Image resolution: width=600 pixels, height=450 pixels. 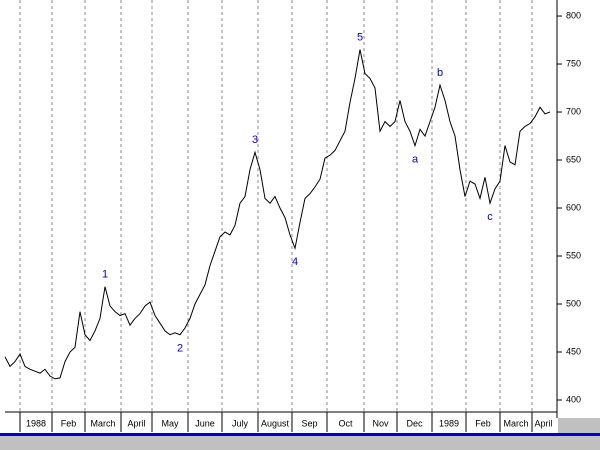 I want to click on y-tick-label: 600, so click(x=573, y=207).